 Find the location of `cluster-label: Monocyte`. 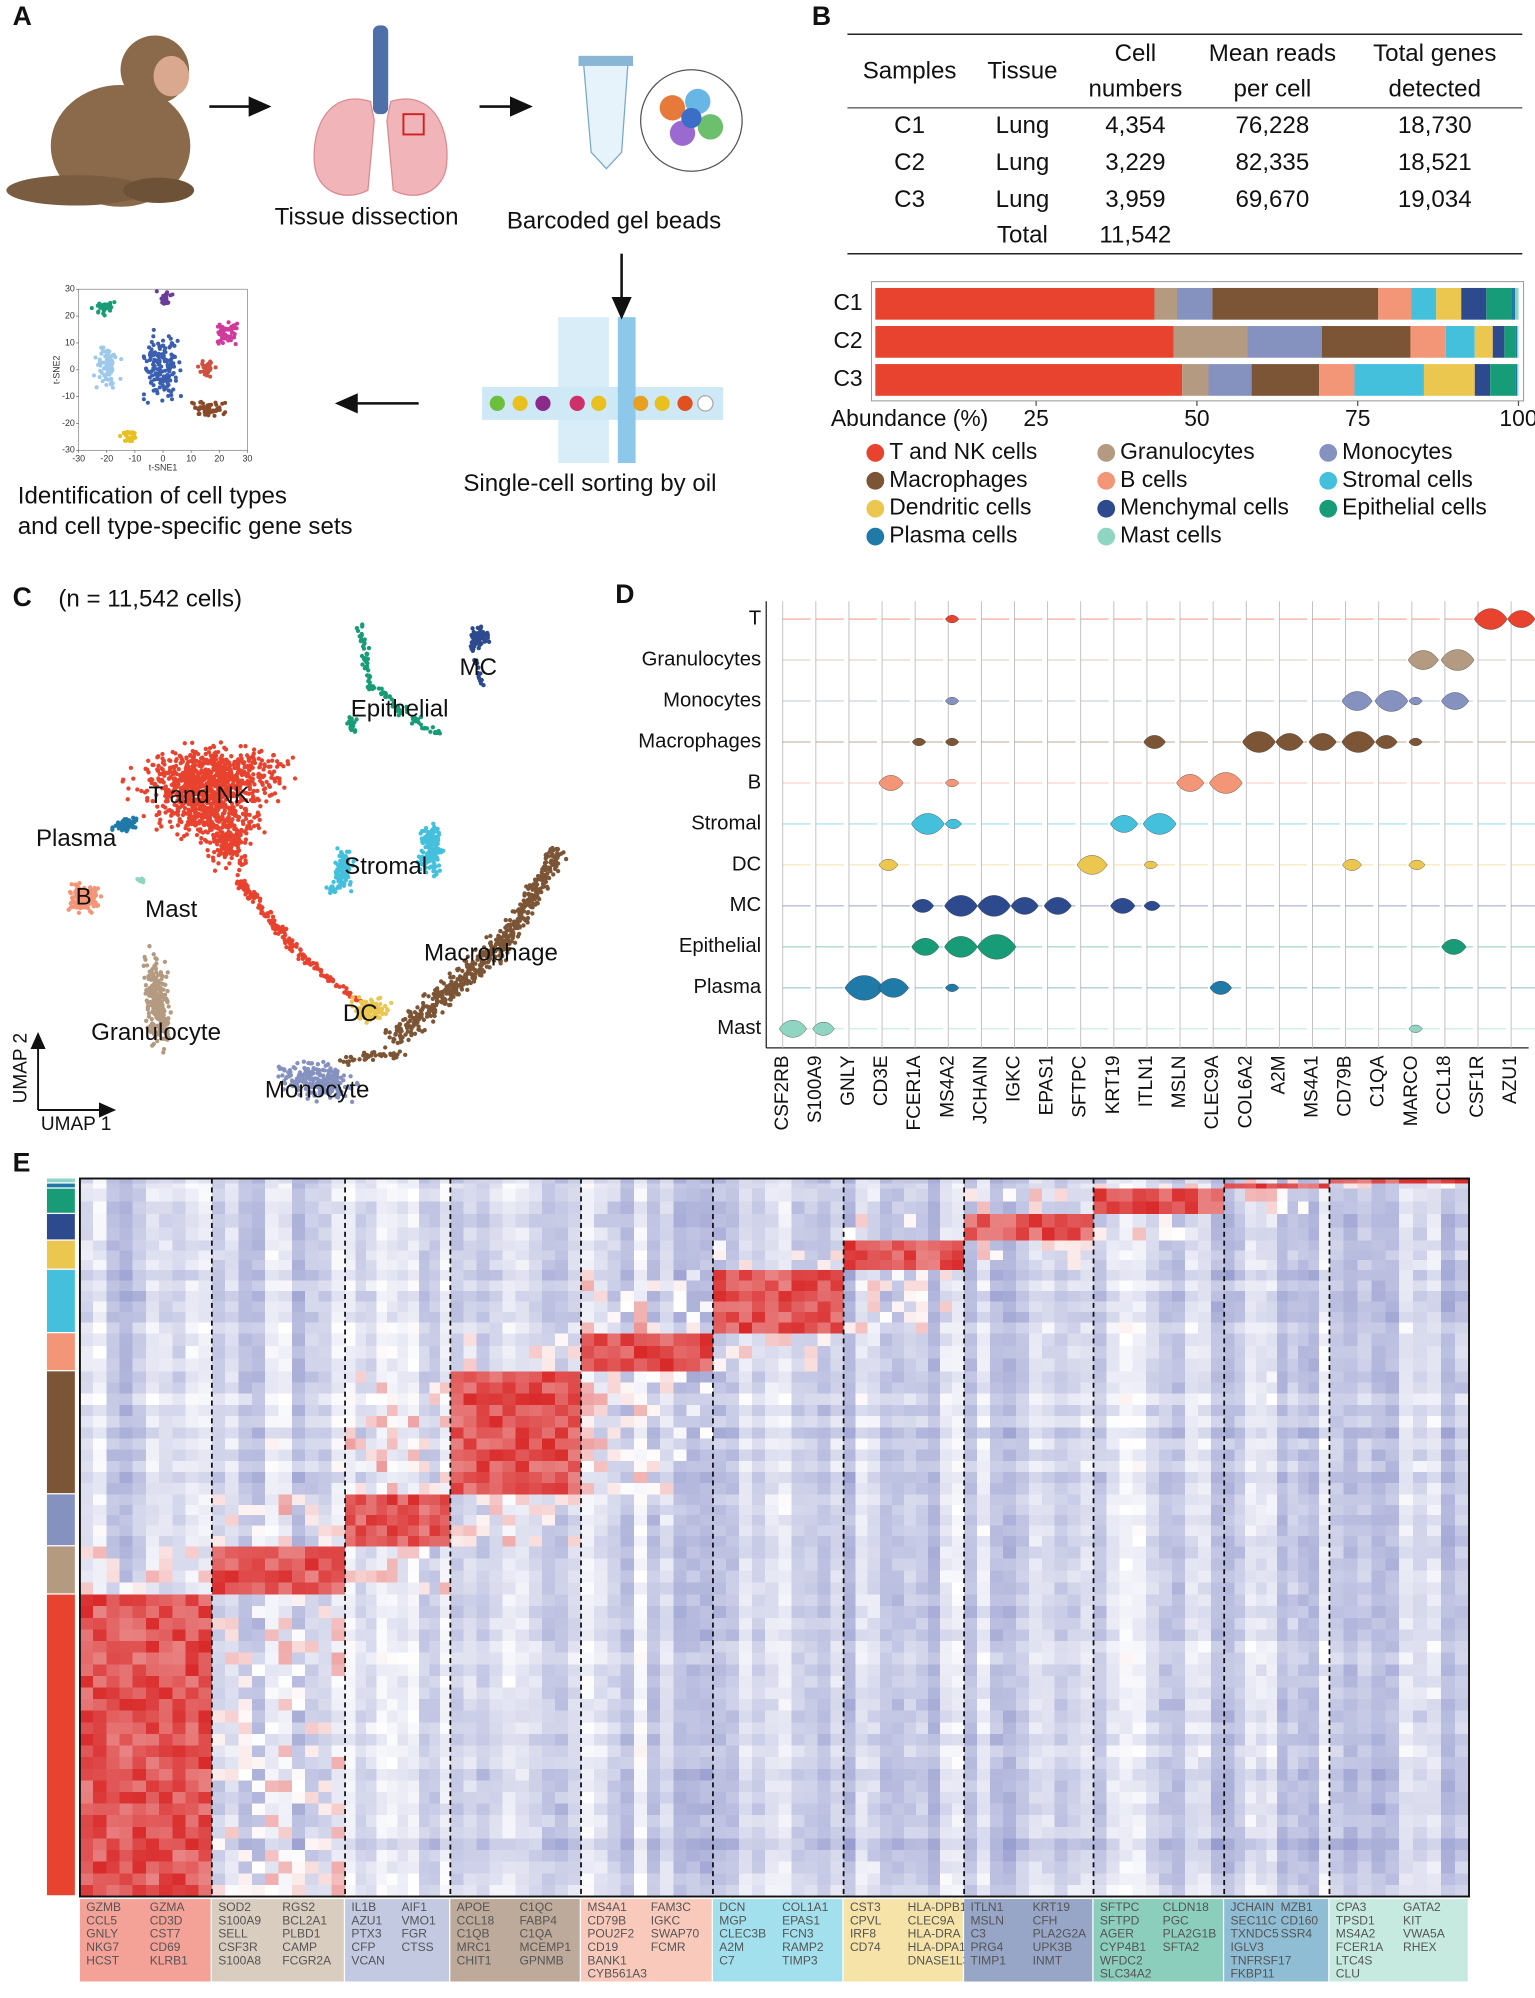

cluster-label: Monocyte is located at coordinates (317, 1089).